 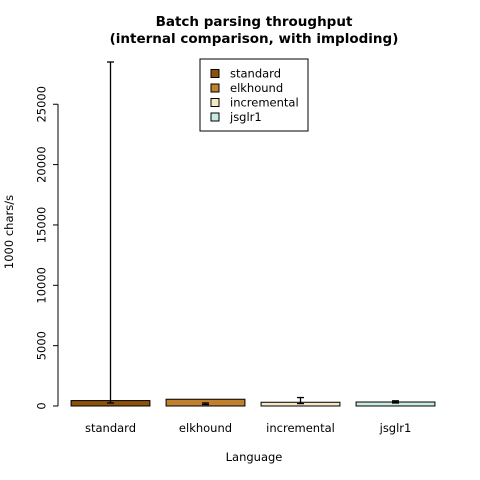 I want to click on y-axis-label: 1000 chars/s, so click(x=9, y=232).